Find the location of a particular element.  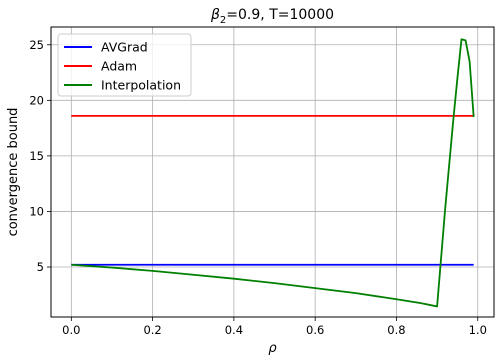

y-tick-label: 10 is located at coordinates (36, 211).